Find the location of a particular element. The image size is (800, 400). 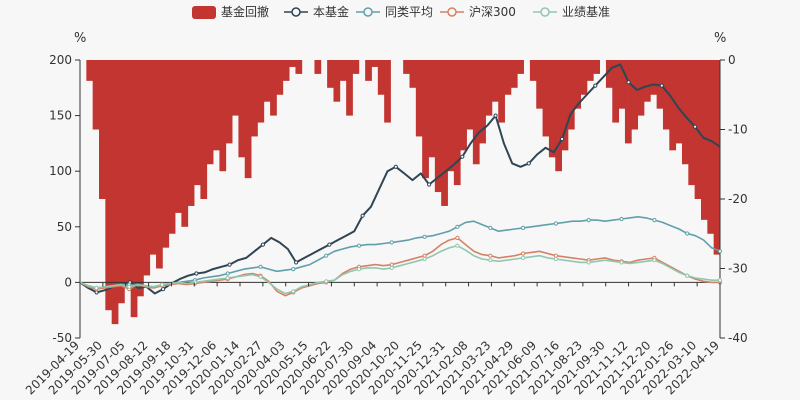

left-tick-label: 0 is located at coordinates (68, 282).